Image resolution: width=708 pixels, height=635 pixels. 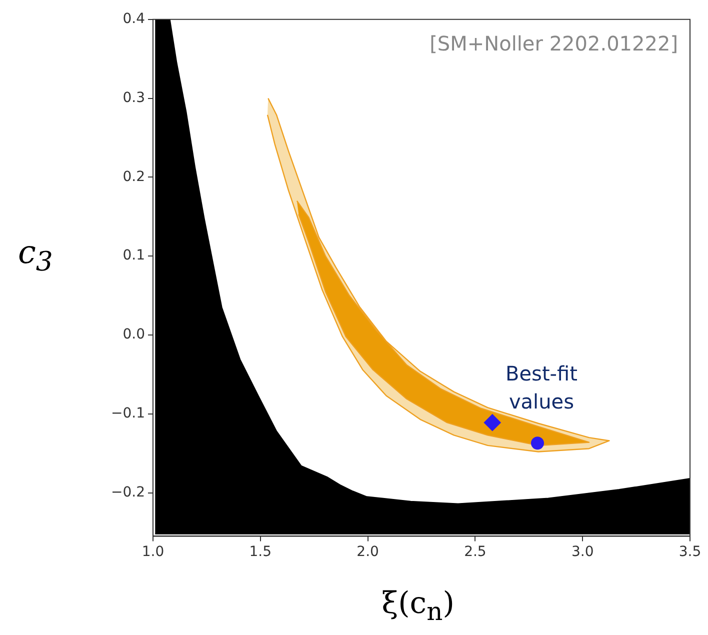 What do you see at coordinates (127, 492) in the screenshot?
I see `y-tick-label: −0.2` at bounding box center [127, 492].